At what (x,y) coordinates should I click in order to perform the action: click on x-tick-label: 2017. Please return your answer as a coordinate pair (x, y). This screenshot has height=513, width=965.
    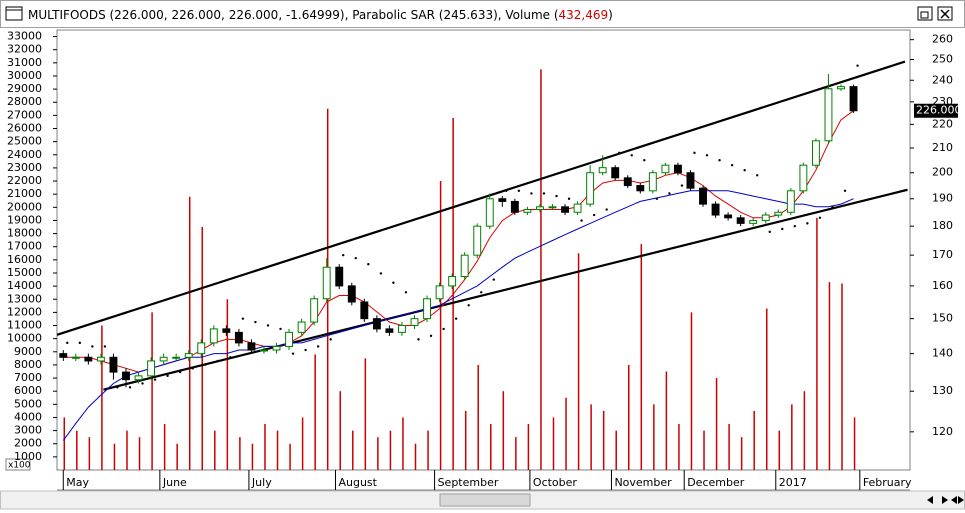
    Looking at the image, I should click on (793, 482).